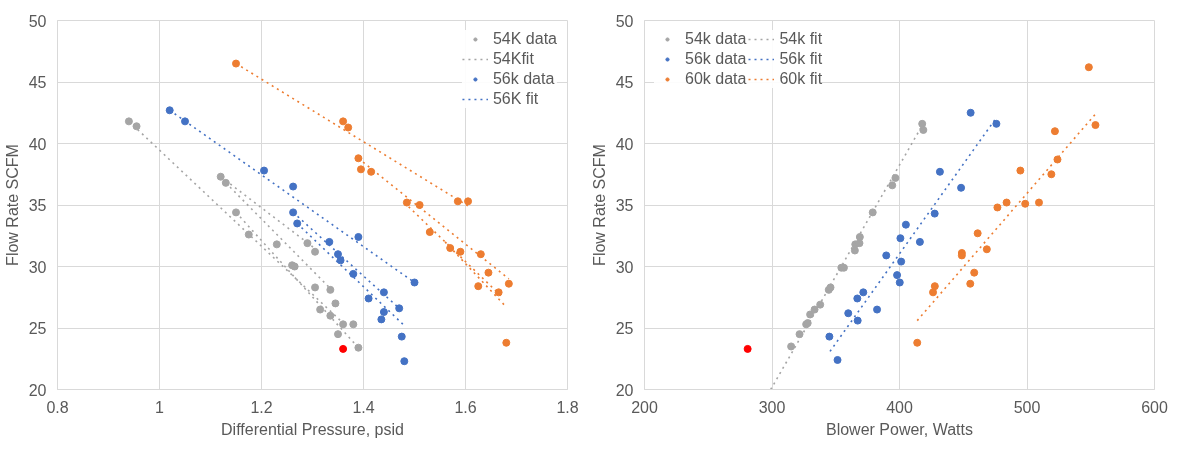 The image size is (1179, 450). What do you see at coordinates (772, 407) in the screenshot?
I see `x-tick-label: 300` at bounding box center [772, 407].